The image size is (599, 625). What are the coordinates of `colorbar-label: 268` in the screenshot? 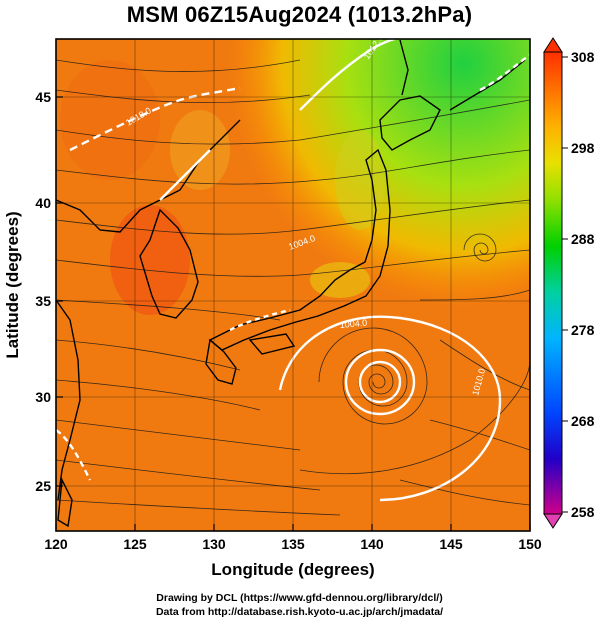 It's located at (583, 421).